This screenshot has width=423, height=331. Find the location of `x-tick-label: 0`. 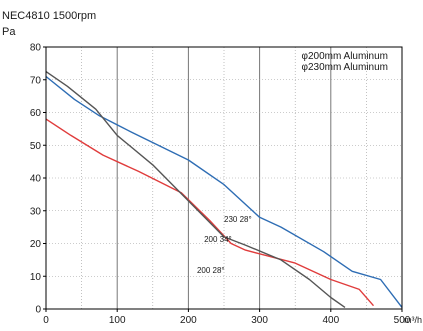

x-tick-label: 0 is located at coordinates (46, 320).